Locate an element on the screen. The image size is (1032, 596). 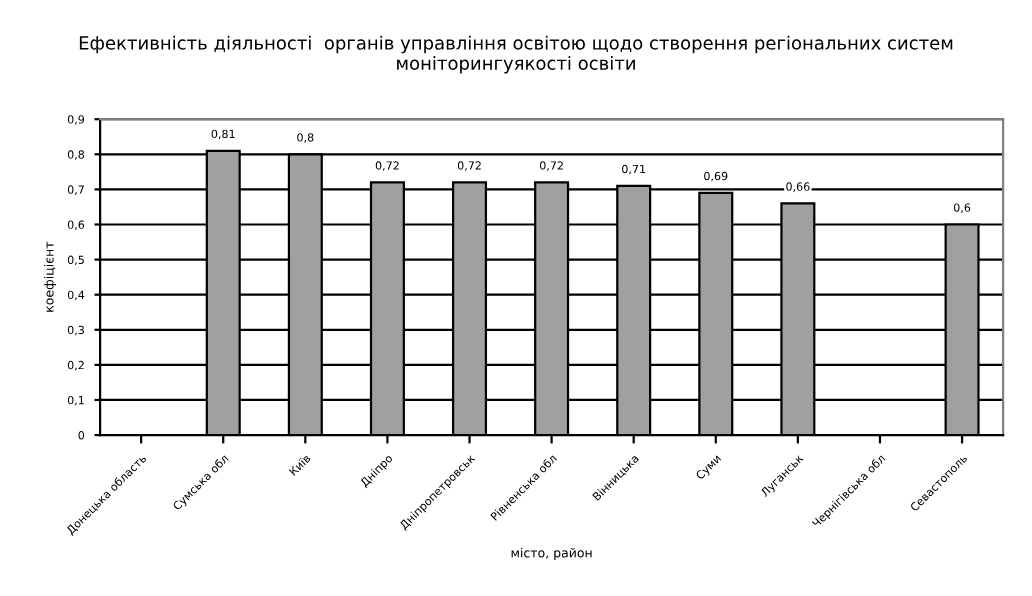
chart-title: Ефективність діяльності органів управління освітою щодо створення регіональних систем моніторингуякості освіти is located at coordinates (516, 54).